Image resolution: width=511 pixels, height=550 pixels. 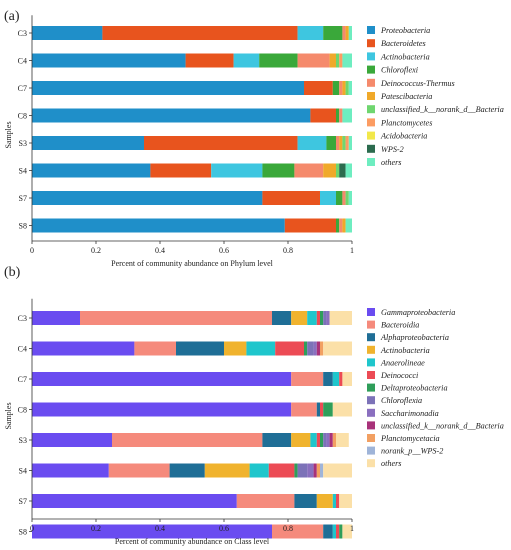 What do you see at coordinates (224, 250) in the screenshot?
I see `x-tick-label: 0.6` at bounding box center [224, 250].